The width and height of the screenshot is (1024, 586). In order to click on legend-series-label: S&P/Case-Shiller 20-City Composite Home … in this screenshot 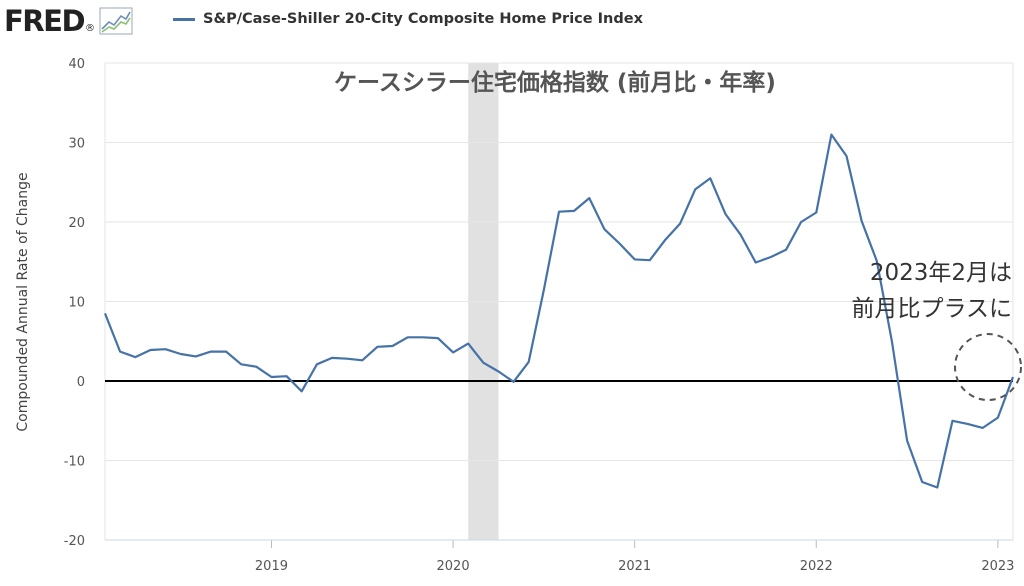, I will do `click(423, 19)`.